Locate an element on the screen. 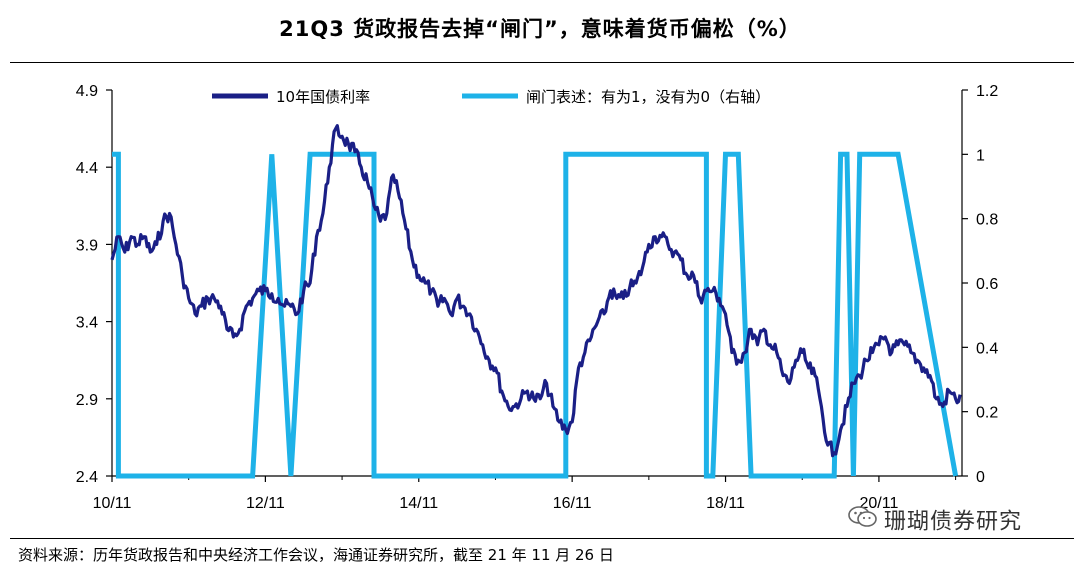 Image resolution: width=1080 pixels, height=574 pixels. watermark: 珊瑚债券研究 is located at coordinates (935, 521).